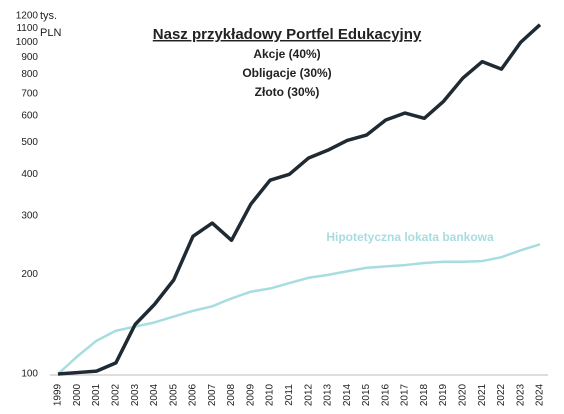 The image size is (564, 414). I want to click on y-tick-label: 200, so click(29, 274).